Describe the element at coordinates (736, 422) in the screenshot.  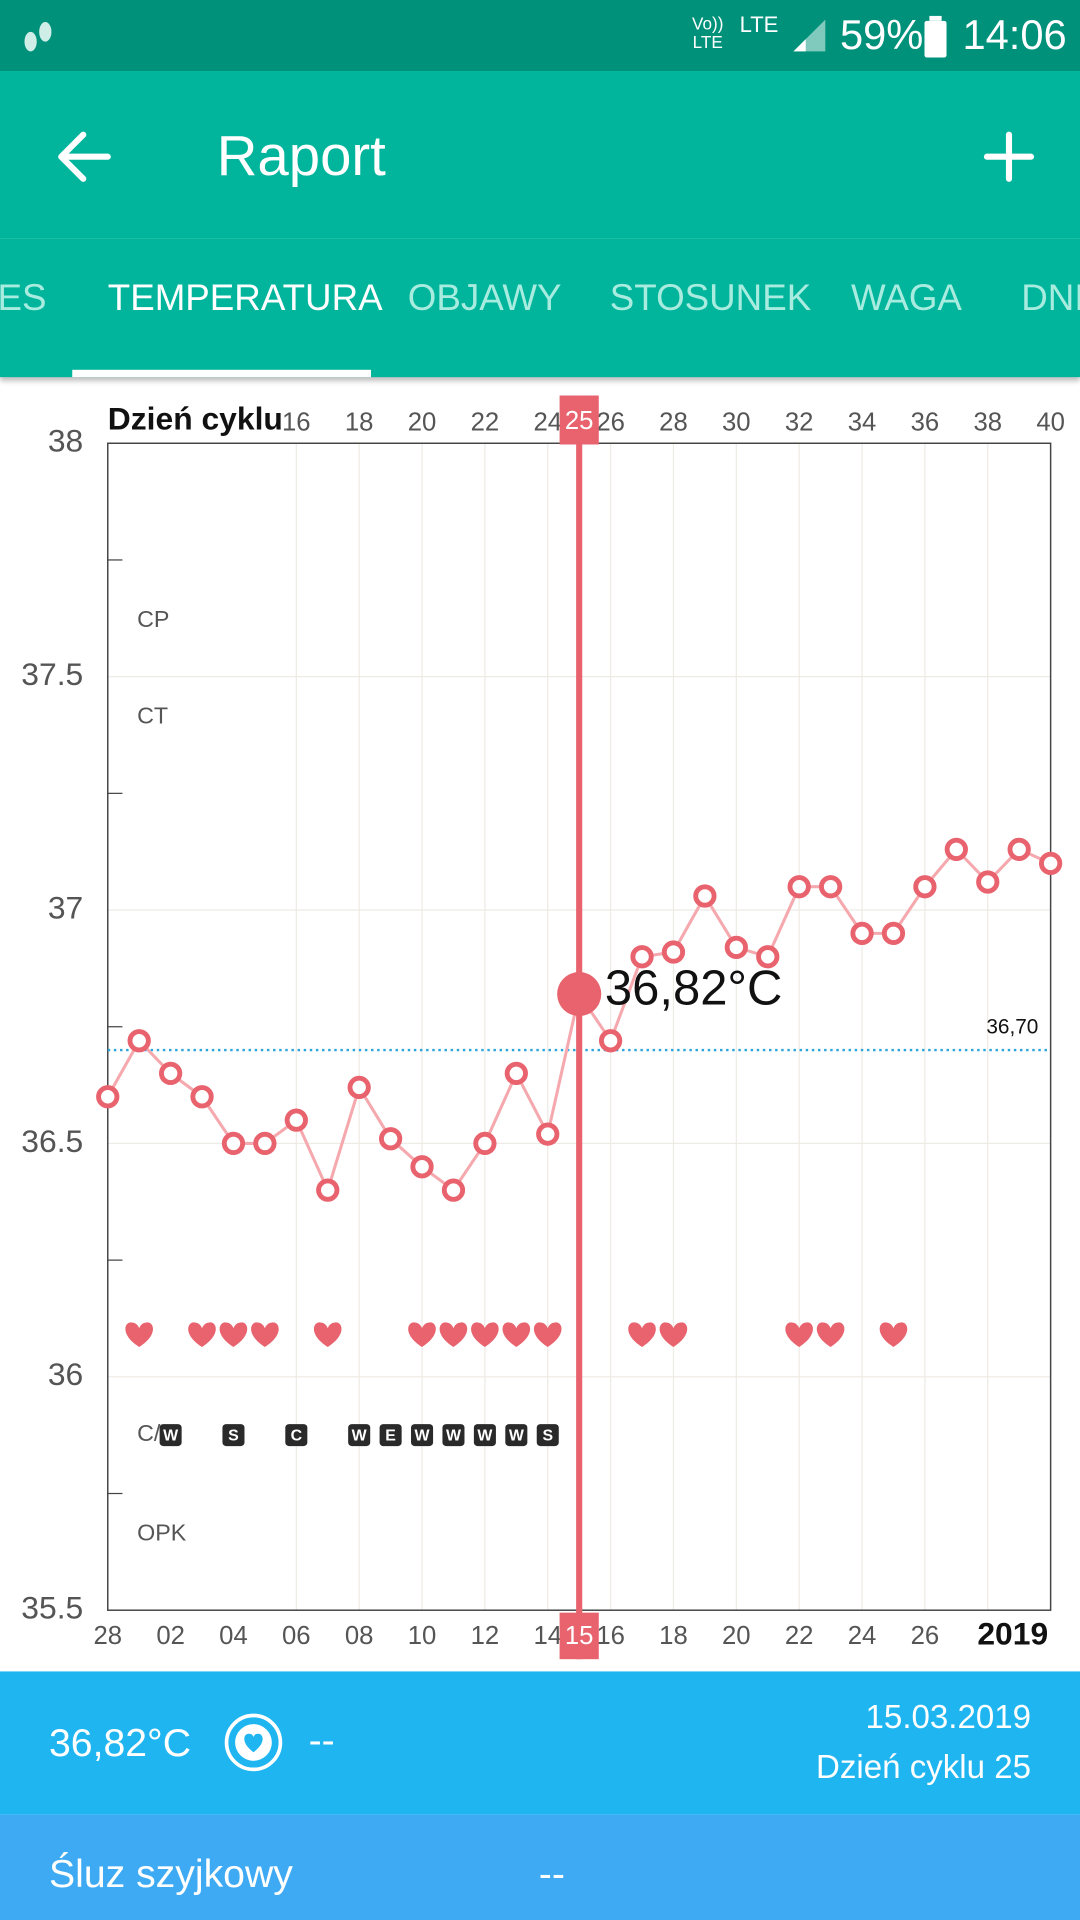
I see `x-tick-label: 30` at that location.